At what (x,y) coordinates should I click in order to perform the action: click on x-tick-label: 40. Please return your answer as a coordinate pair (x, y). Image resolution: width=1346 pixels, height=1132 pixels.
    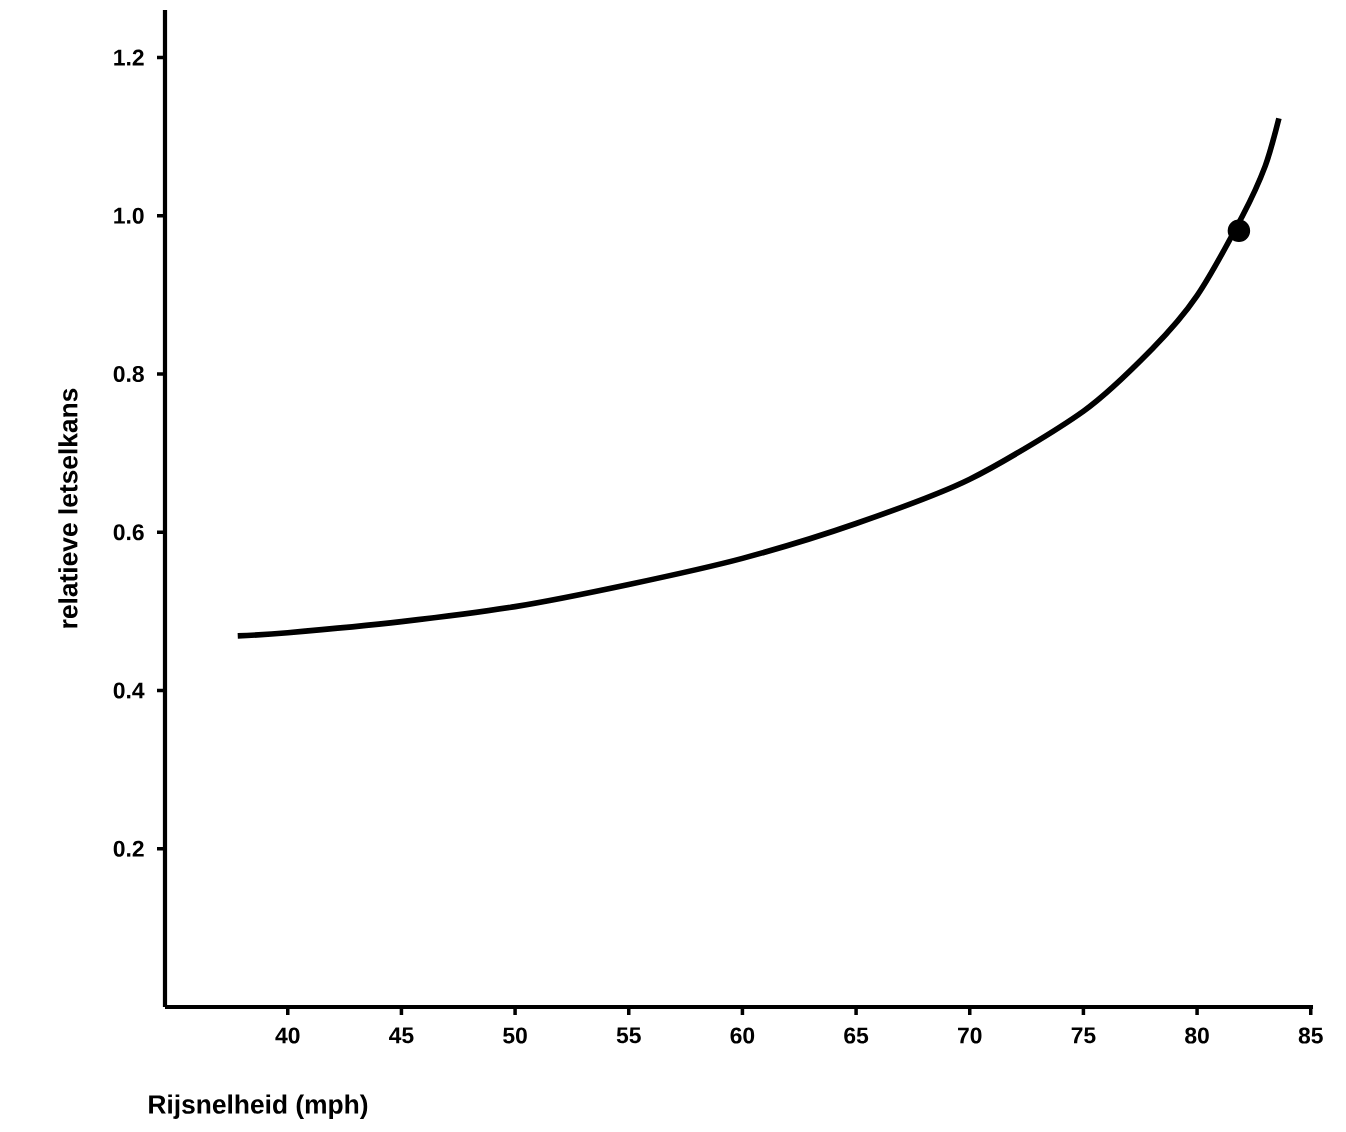
    Looking at the image, I should click on (287, 1035).